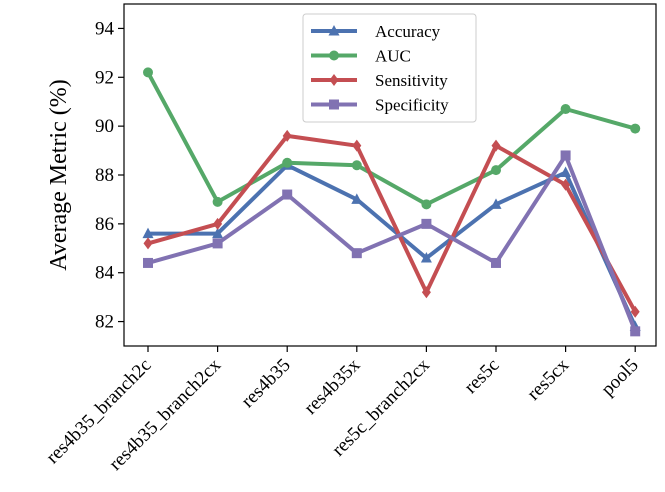 This screenshot has height=492, width=665. I want to click on legend-item: Accuracy, so click(376, 31).